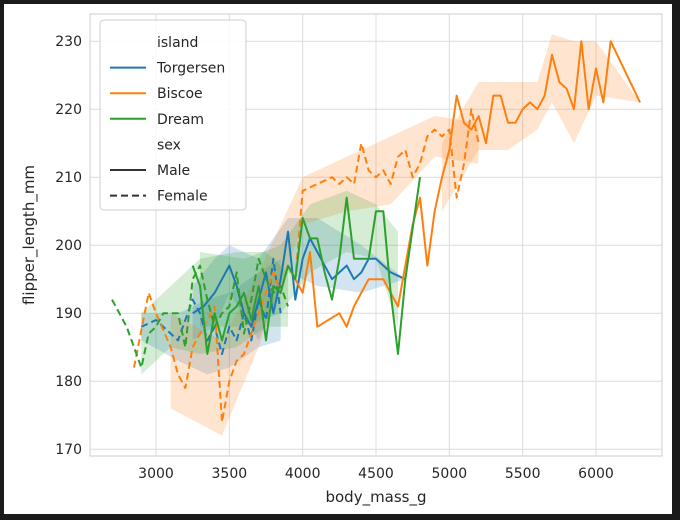 The image size is (680, 520). Describe the element at coordinates (68, 450) in the screenshot. I see `y-tick-label: 170` at that location.